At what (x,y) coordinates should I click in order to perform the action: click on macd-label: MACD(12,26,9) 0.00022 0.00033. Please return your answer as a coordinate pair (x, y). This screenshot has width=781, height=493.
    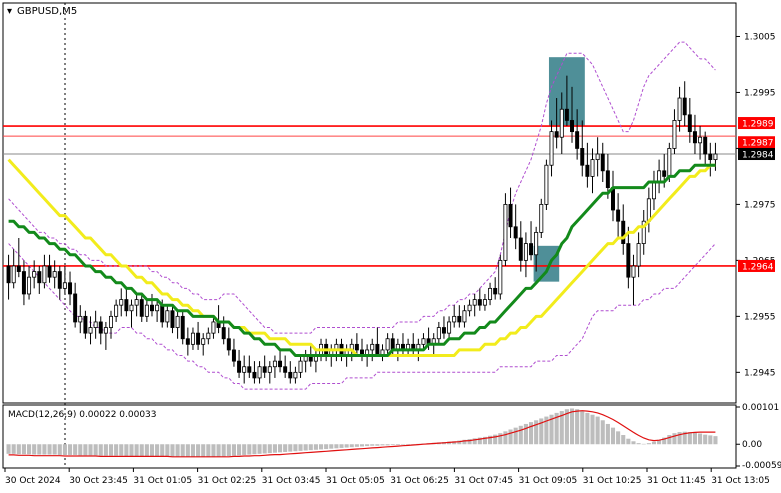
    Looking at the image, I should click on (82, 415).